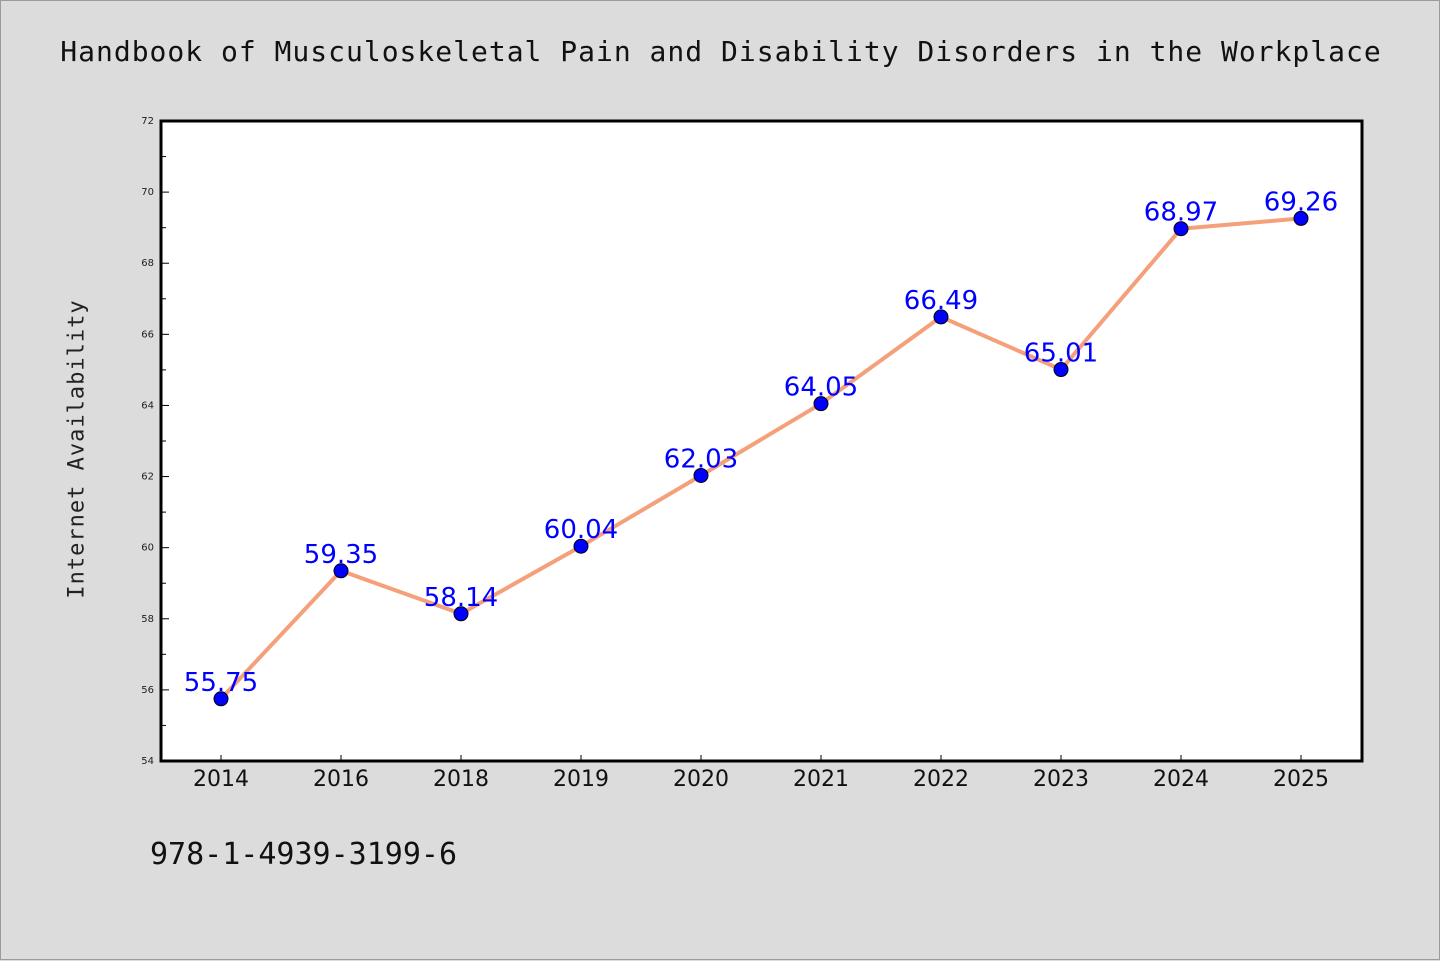 The image size is (1440, 961). Describe the element at coordinates (147, 121) in the screenshot. I see `y-tick-label: 72` at that location.